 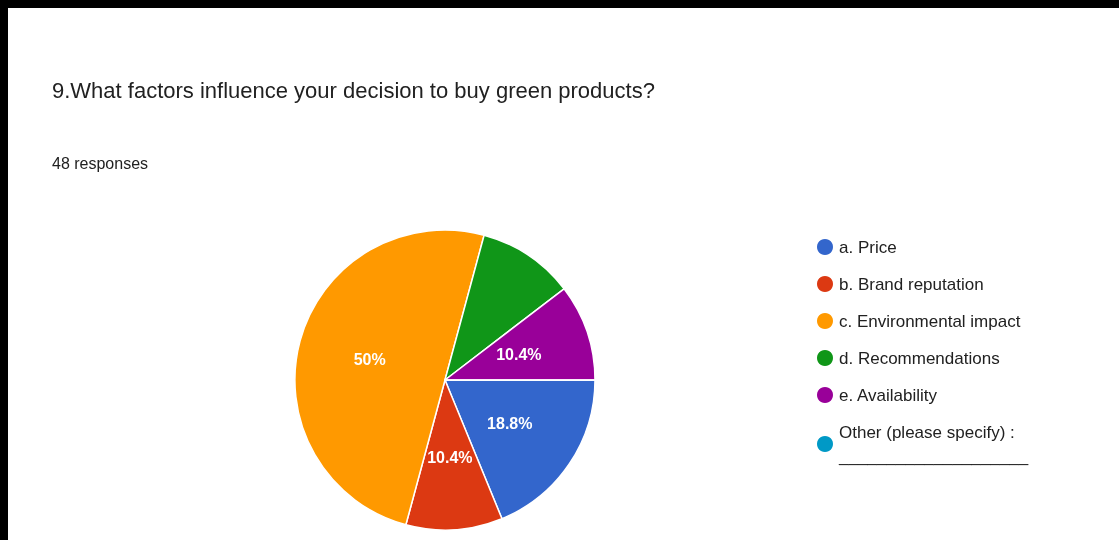 What do you see at coordinates (930, 321) in the screenshot?
I see `legend-label: c. Environmental impact` at bounding box center [930, 321].